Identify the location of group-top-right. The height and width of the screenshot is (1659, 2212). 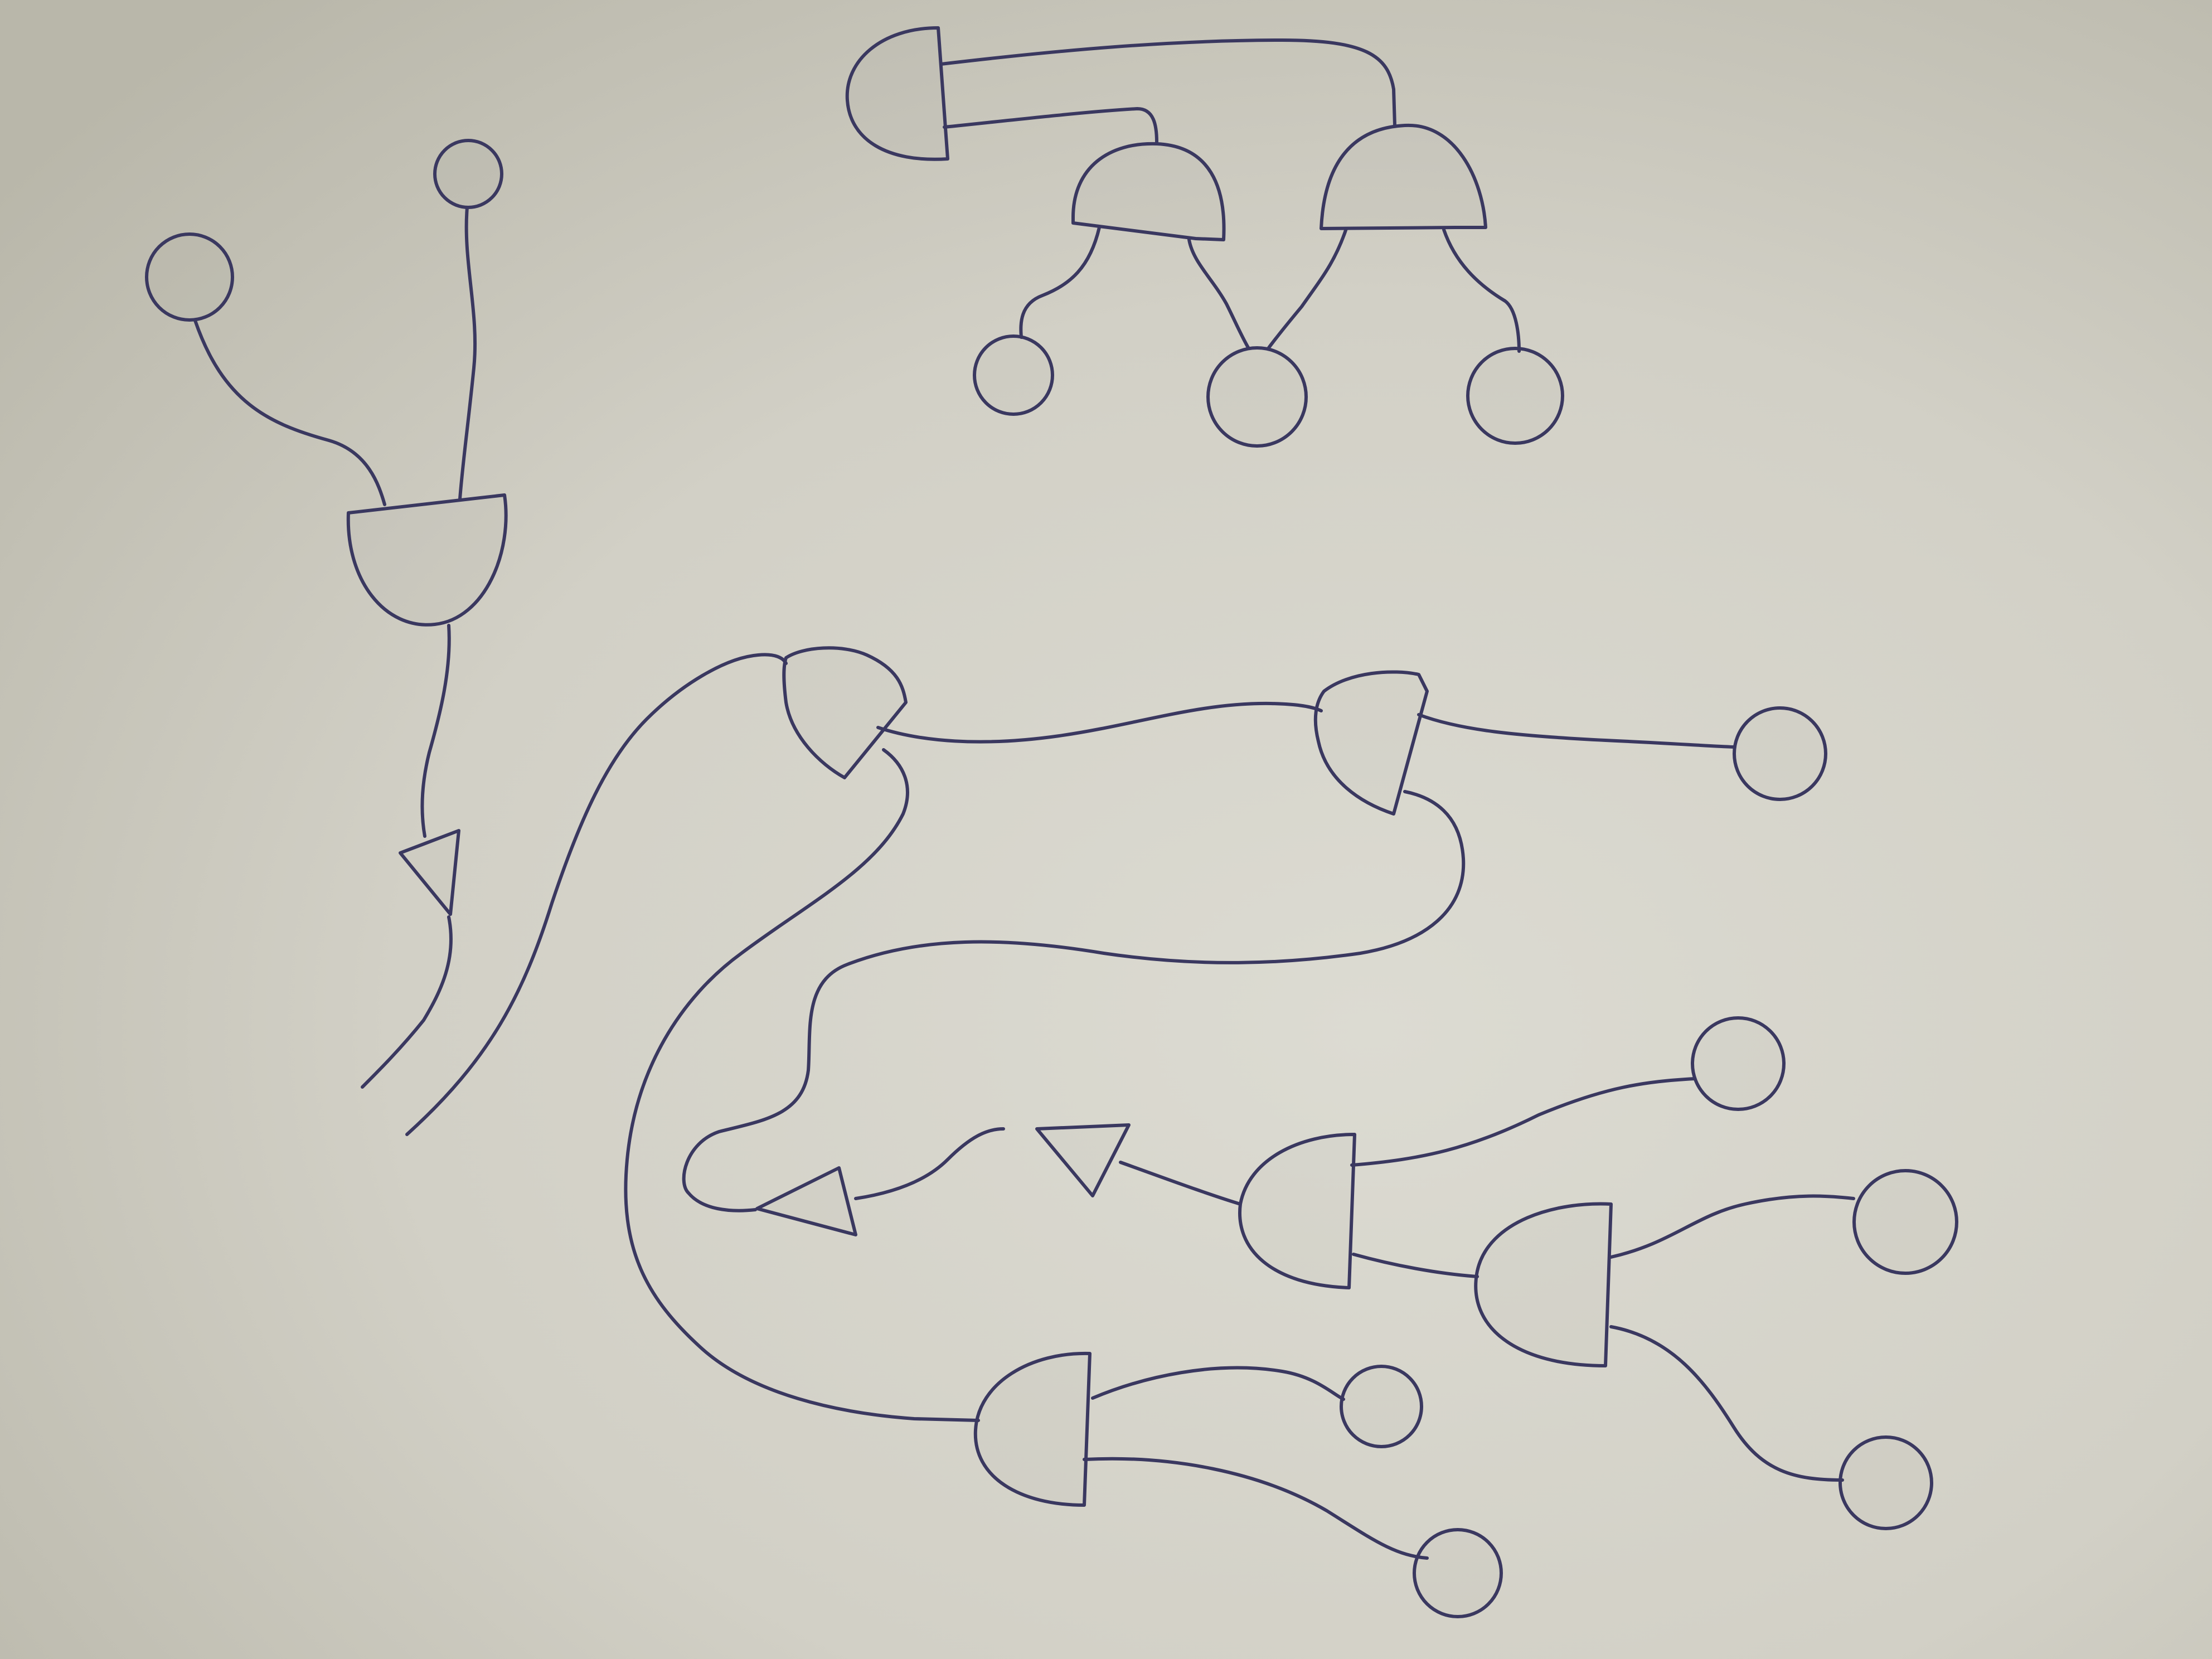
(1205, 237).